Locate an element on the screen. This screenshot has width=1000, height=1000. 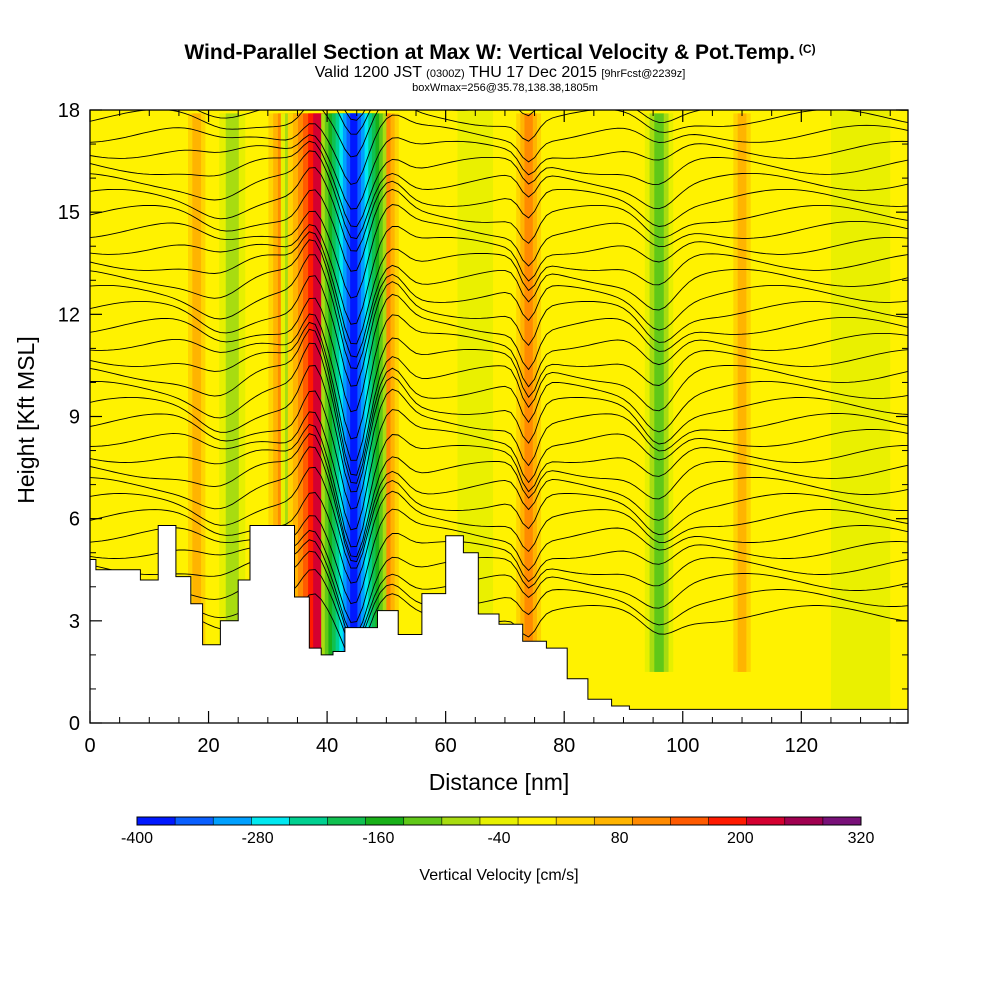
x-tick-label: 60 is located at coordinates (446, 746).